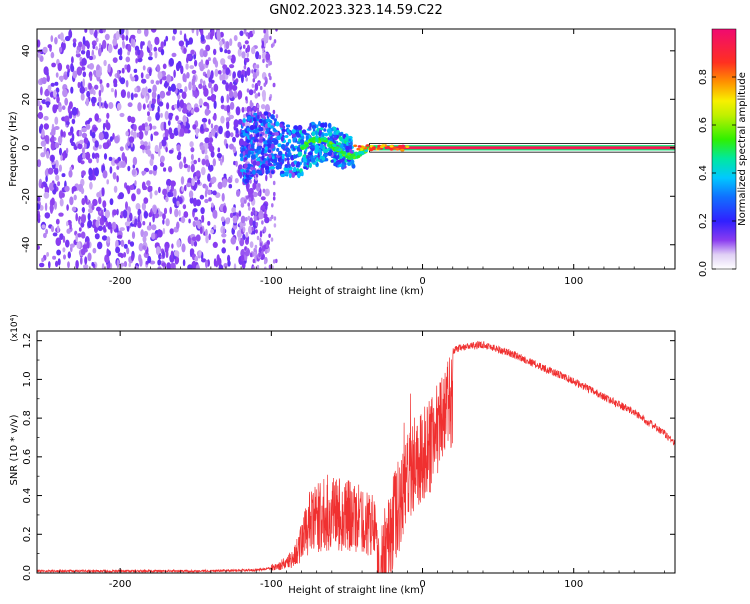 The image size is (750, 604). I want to click on colorbar-tick-label: 0.0, so click(703, 269).